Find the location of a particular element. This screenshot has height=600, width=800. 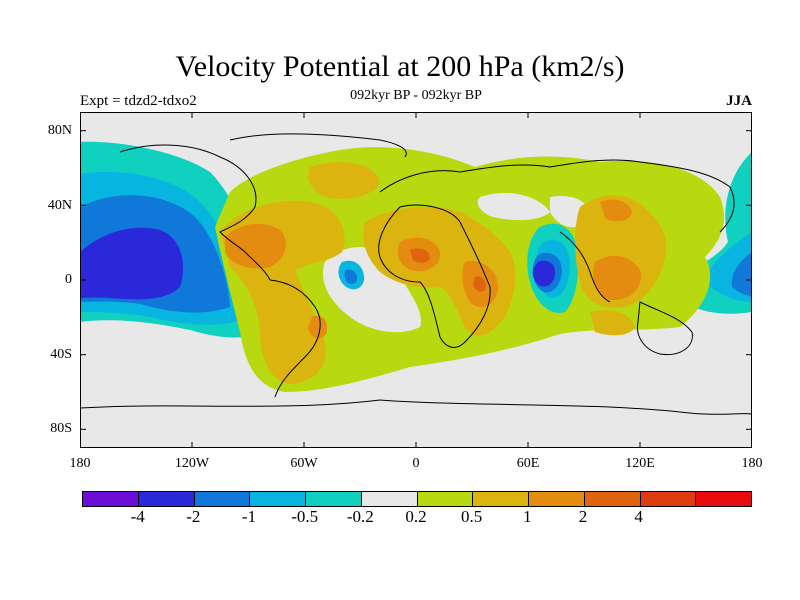

neutral-hole-mediterranean is located at coordinates (513, 206).